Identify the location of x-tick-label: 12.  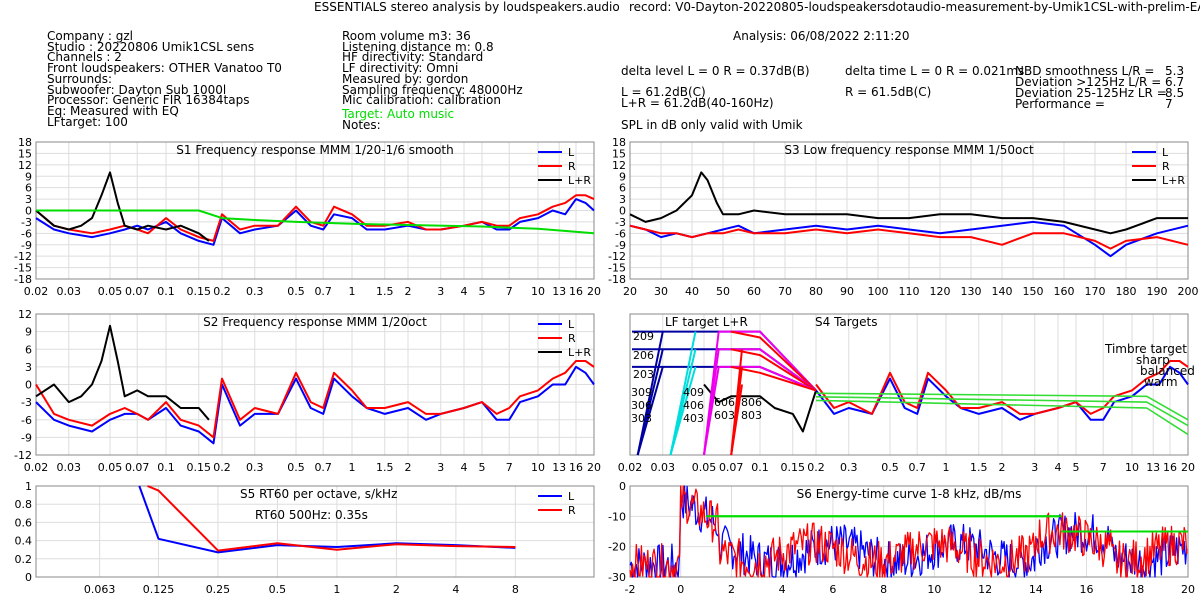
(985, 589).